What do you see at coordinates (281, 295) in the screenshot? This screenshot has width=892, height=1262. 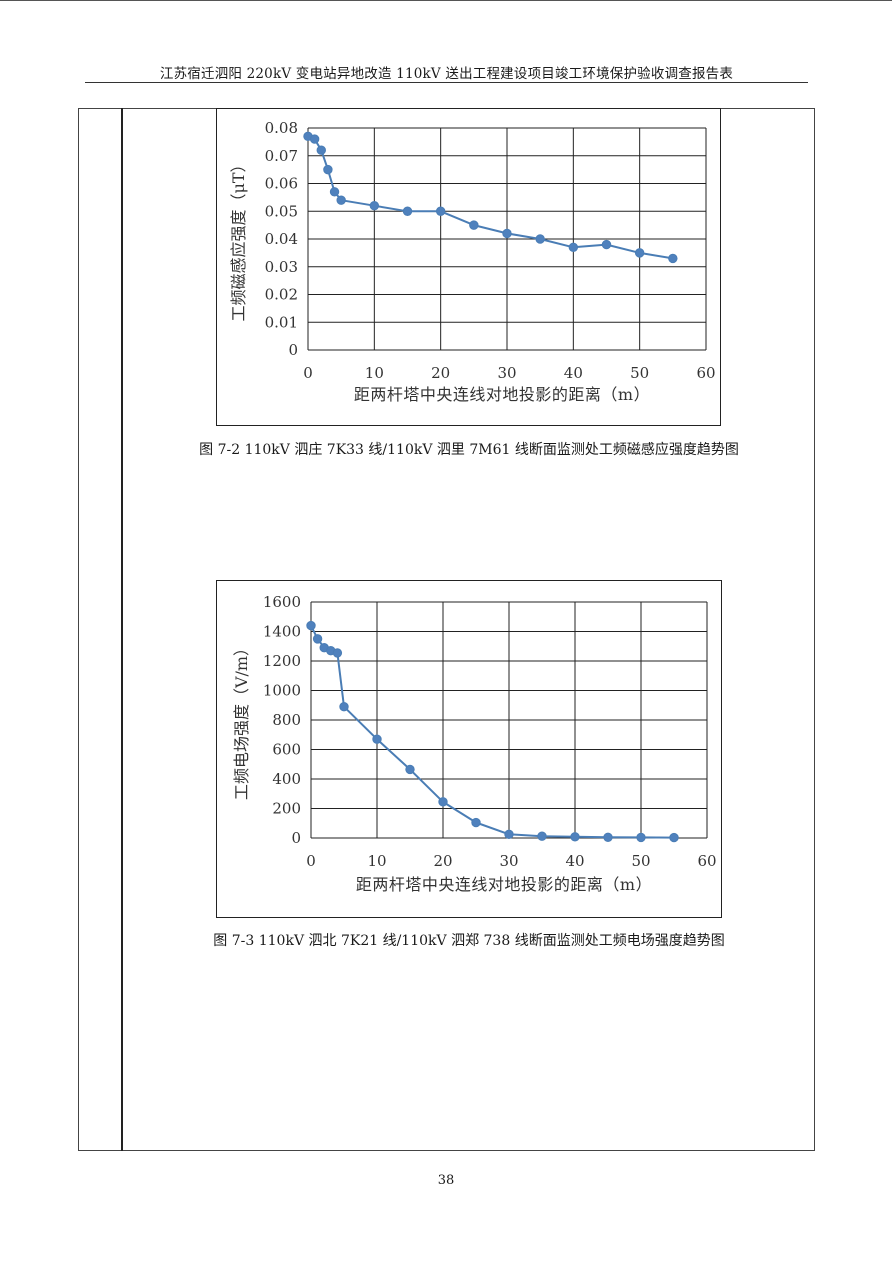 I see `magnetic-y-tick-label: 0.02` at bounding box center [281, 295].